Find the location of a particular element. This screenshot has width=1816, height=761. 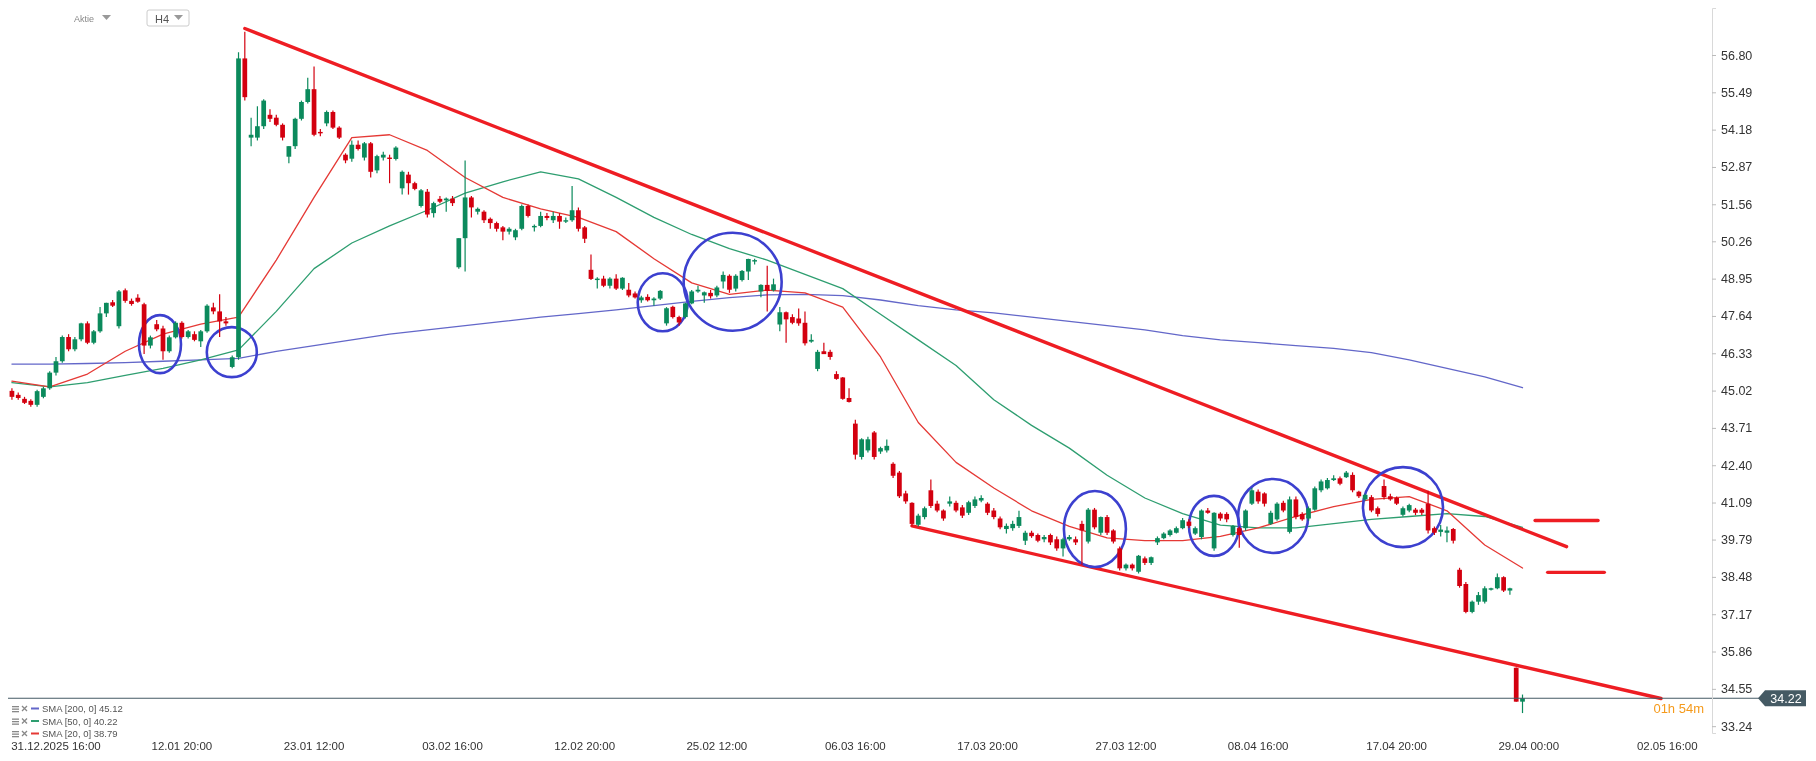

y-tick-label: 54.18 is located at coordinates (1737, 130).